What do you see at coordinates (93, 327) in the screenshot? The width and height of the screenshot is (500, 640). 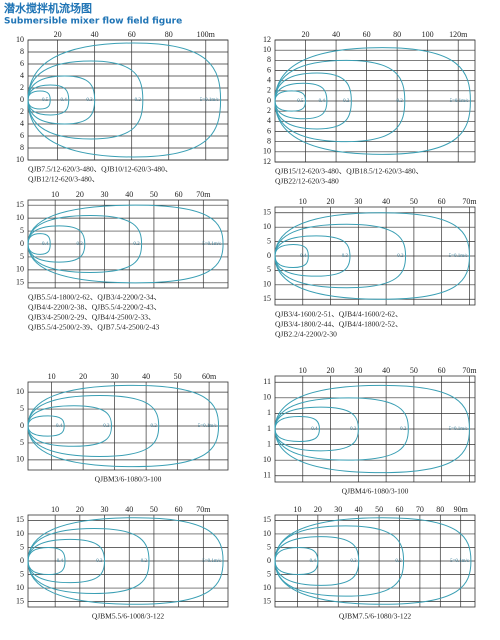 I see `caption: QJB5.5/4-2500/2-39、QJB7.5/4-2500/2-43` at bounding box center [93, 327].